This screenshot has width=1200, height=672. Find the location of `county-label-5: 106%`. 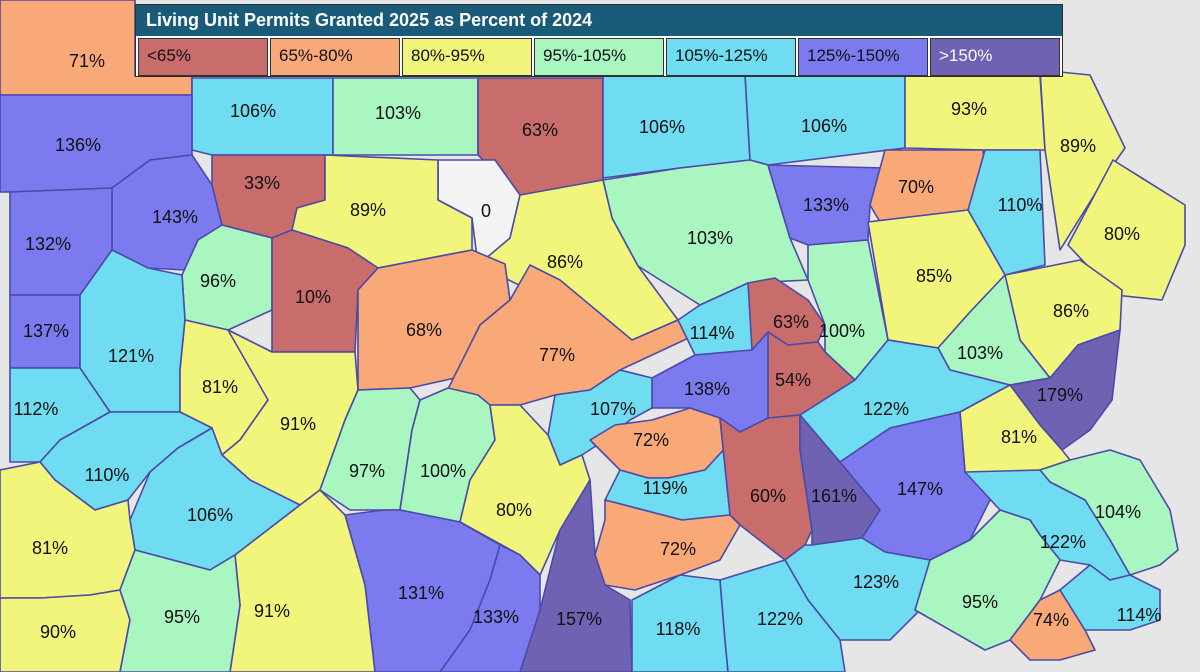

county-label-5: 106% is located at coordinates (824, 126).